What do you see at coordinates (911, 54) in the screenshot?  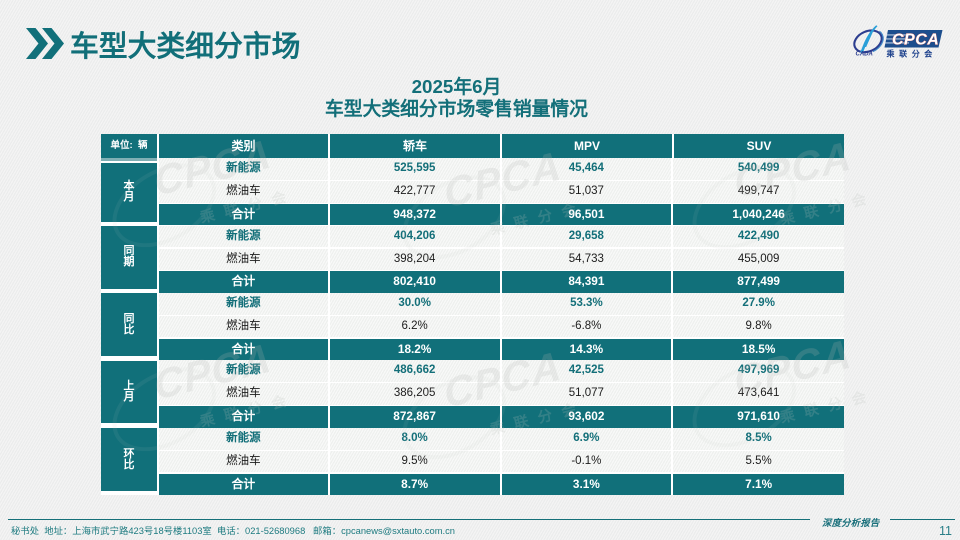 I see `svg-text: 乘联分会` at bounding box center [911, 54].